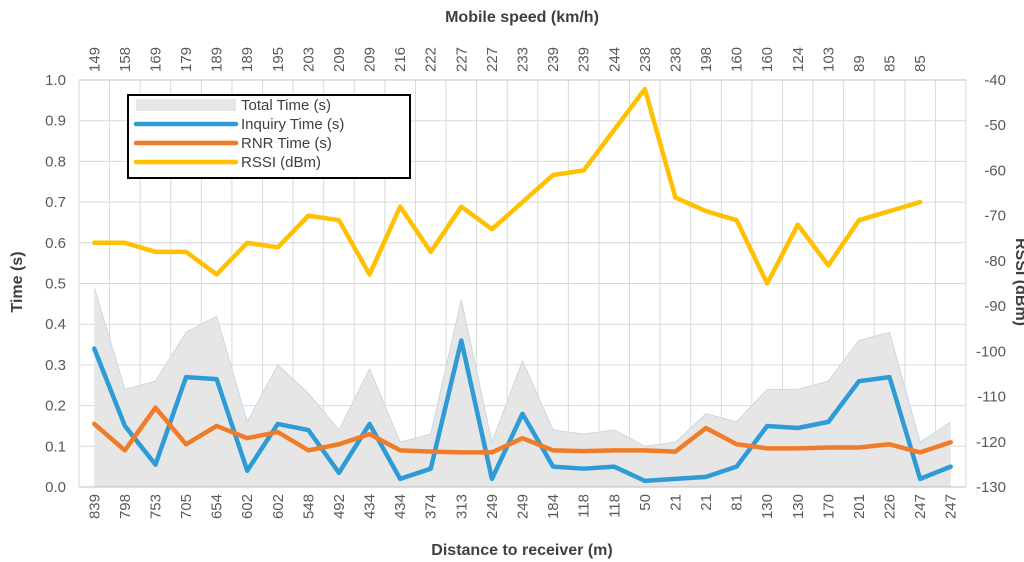 This screenshot has width=1024, height=562. Describe the element at coordinates (991, 442) in the screenshot. I see `right-tick-label: -120` at that location.